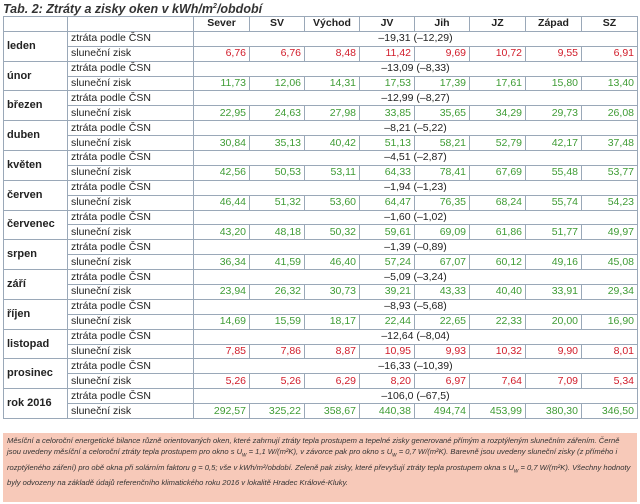 This screenshot has width=640, height=504. I want to click on gain-value: 346,50, so click(609, 411).